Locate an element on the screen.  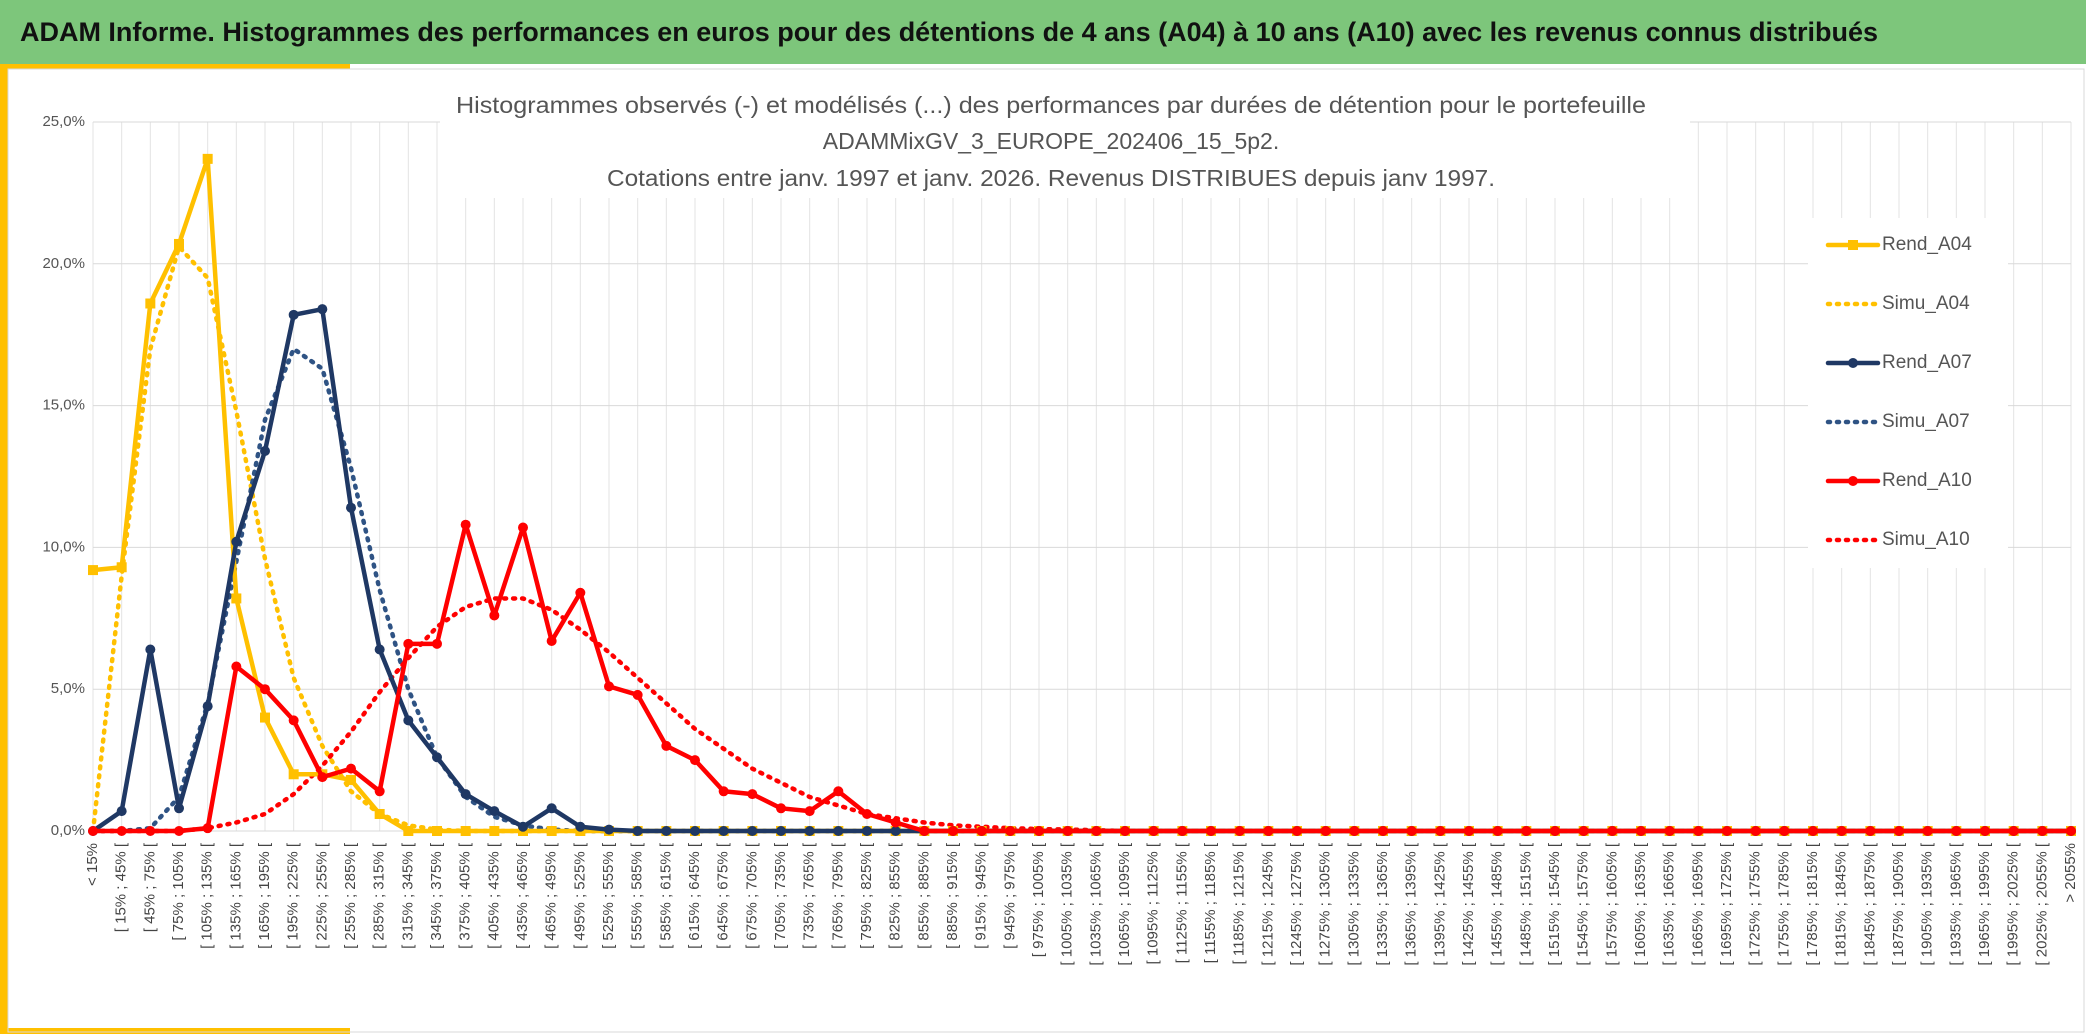
x-tick-label: [ 105% ; 135% [ is located at coordinates (207, 895).